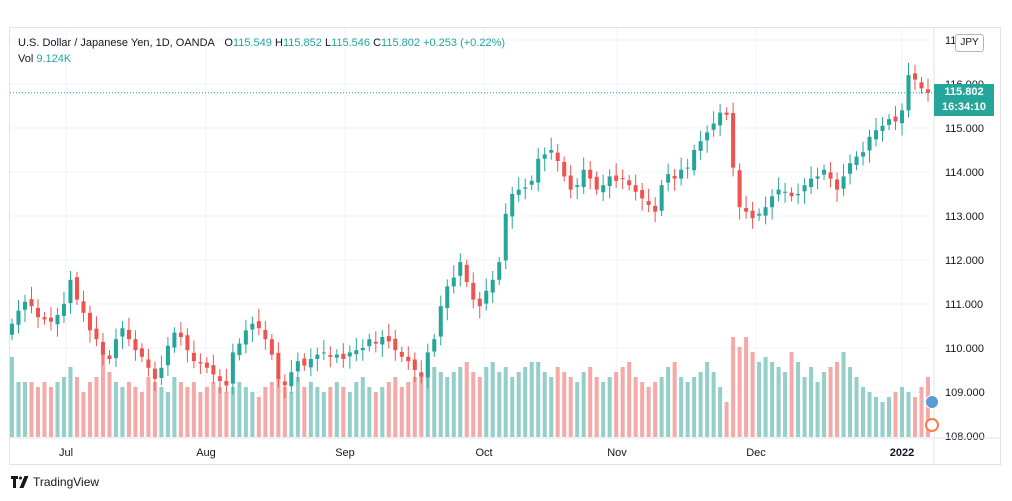 The image size is (1012, 501). What do you see at coordinates (55, 482) in the screenshot?
I see `footer-branding: TradingView` at bounding box center [55, 482].